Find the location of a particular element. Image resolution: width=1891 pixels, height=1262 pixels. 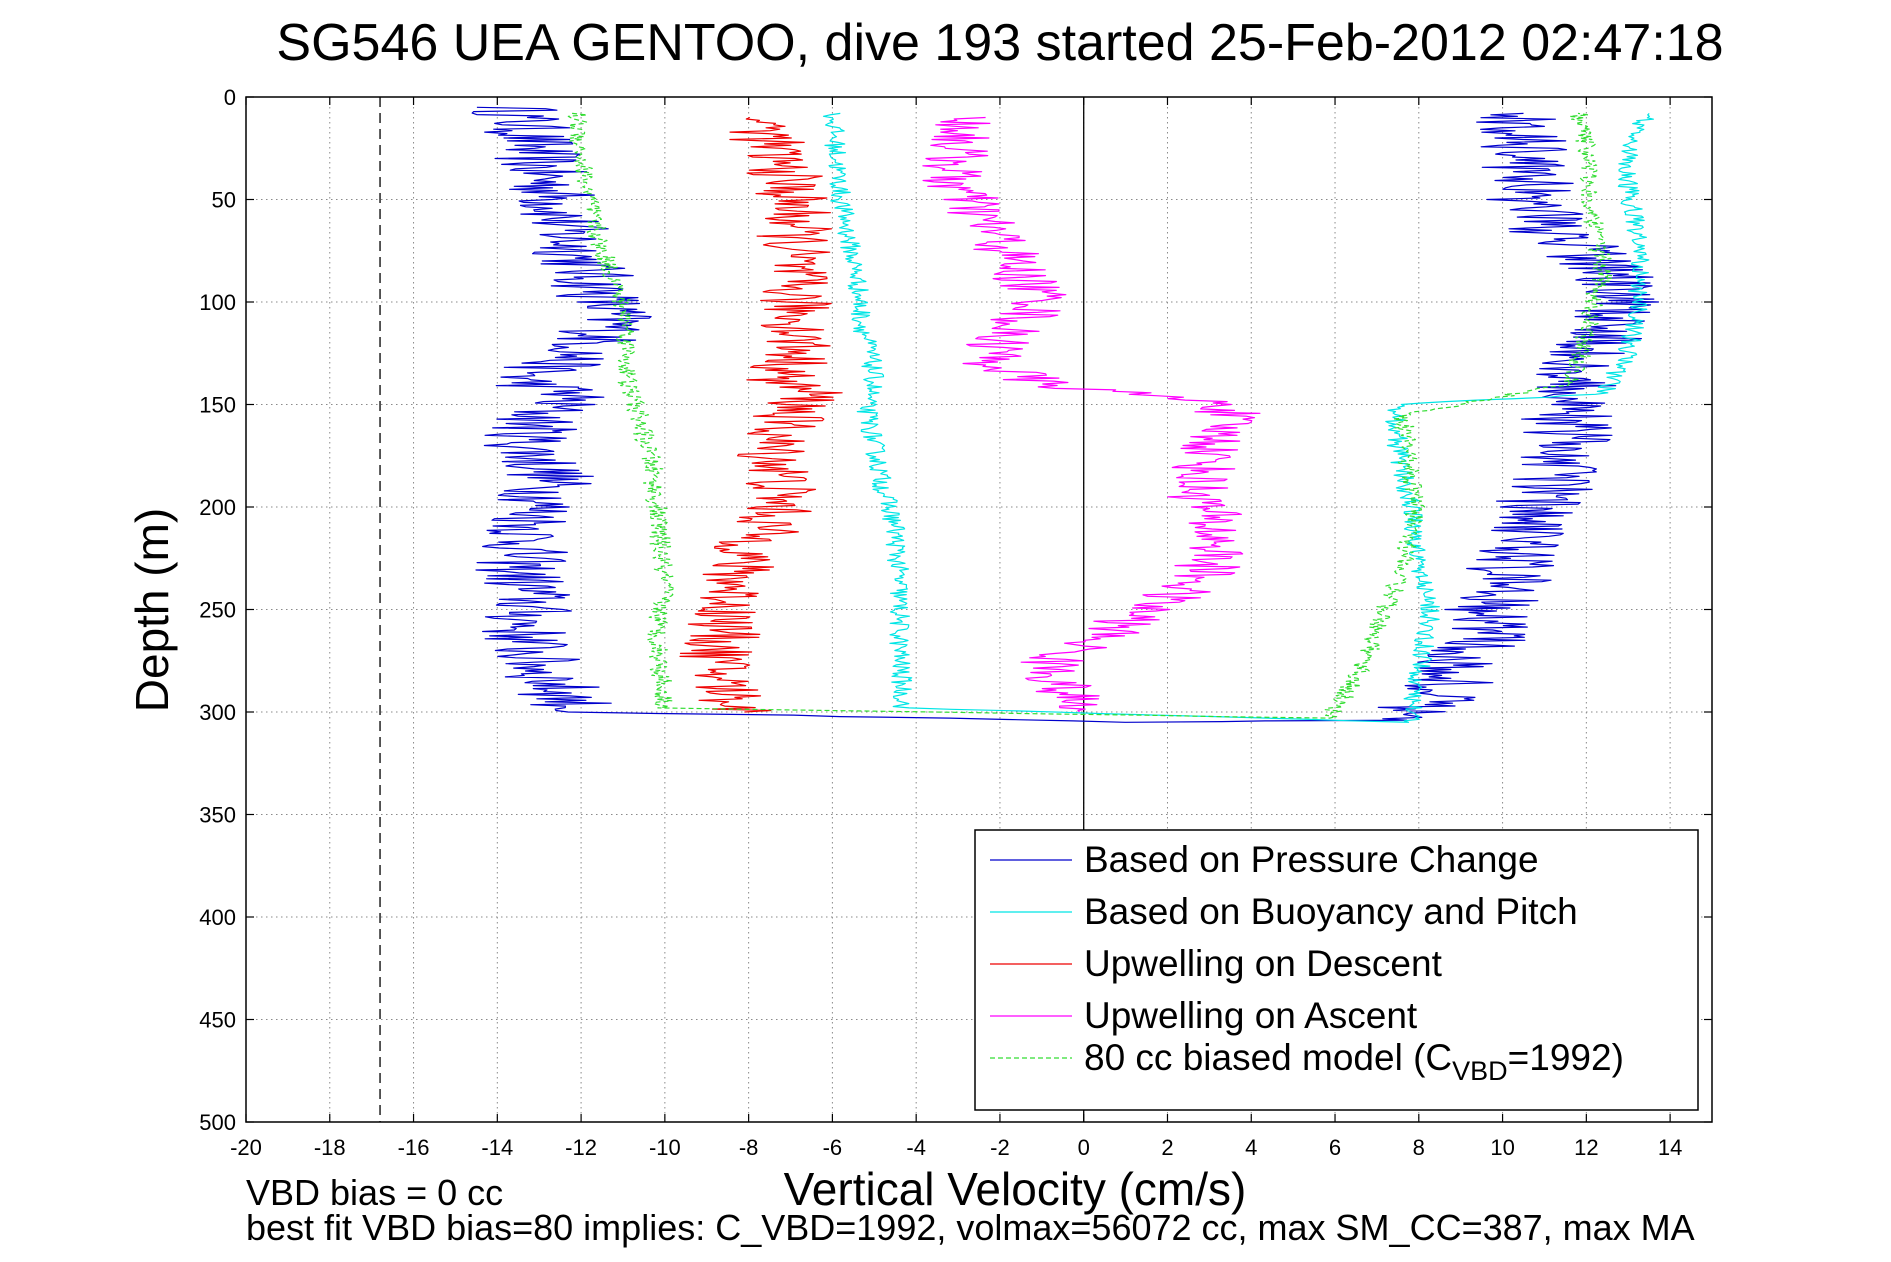

x-tick-label: -20 is located at coordinates (246, 1147).